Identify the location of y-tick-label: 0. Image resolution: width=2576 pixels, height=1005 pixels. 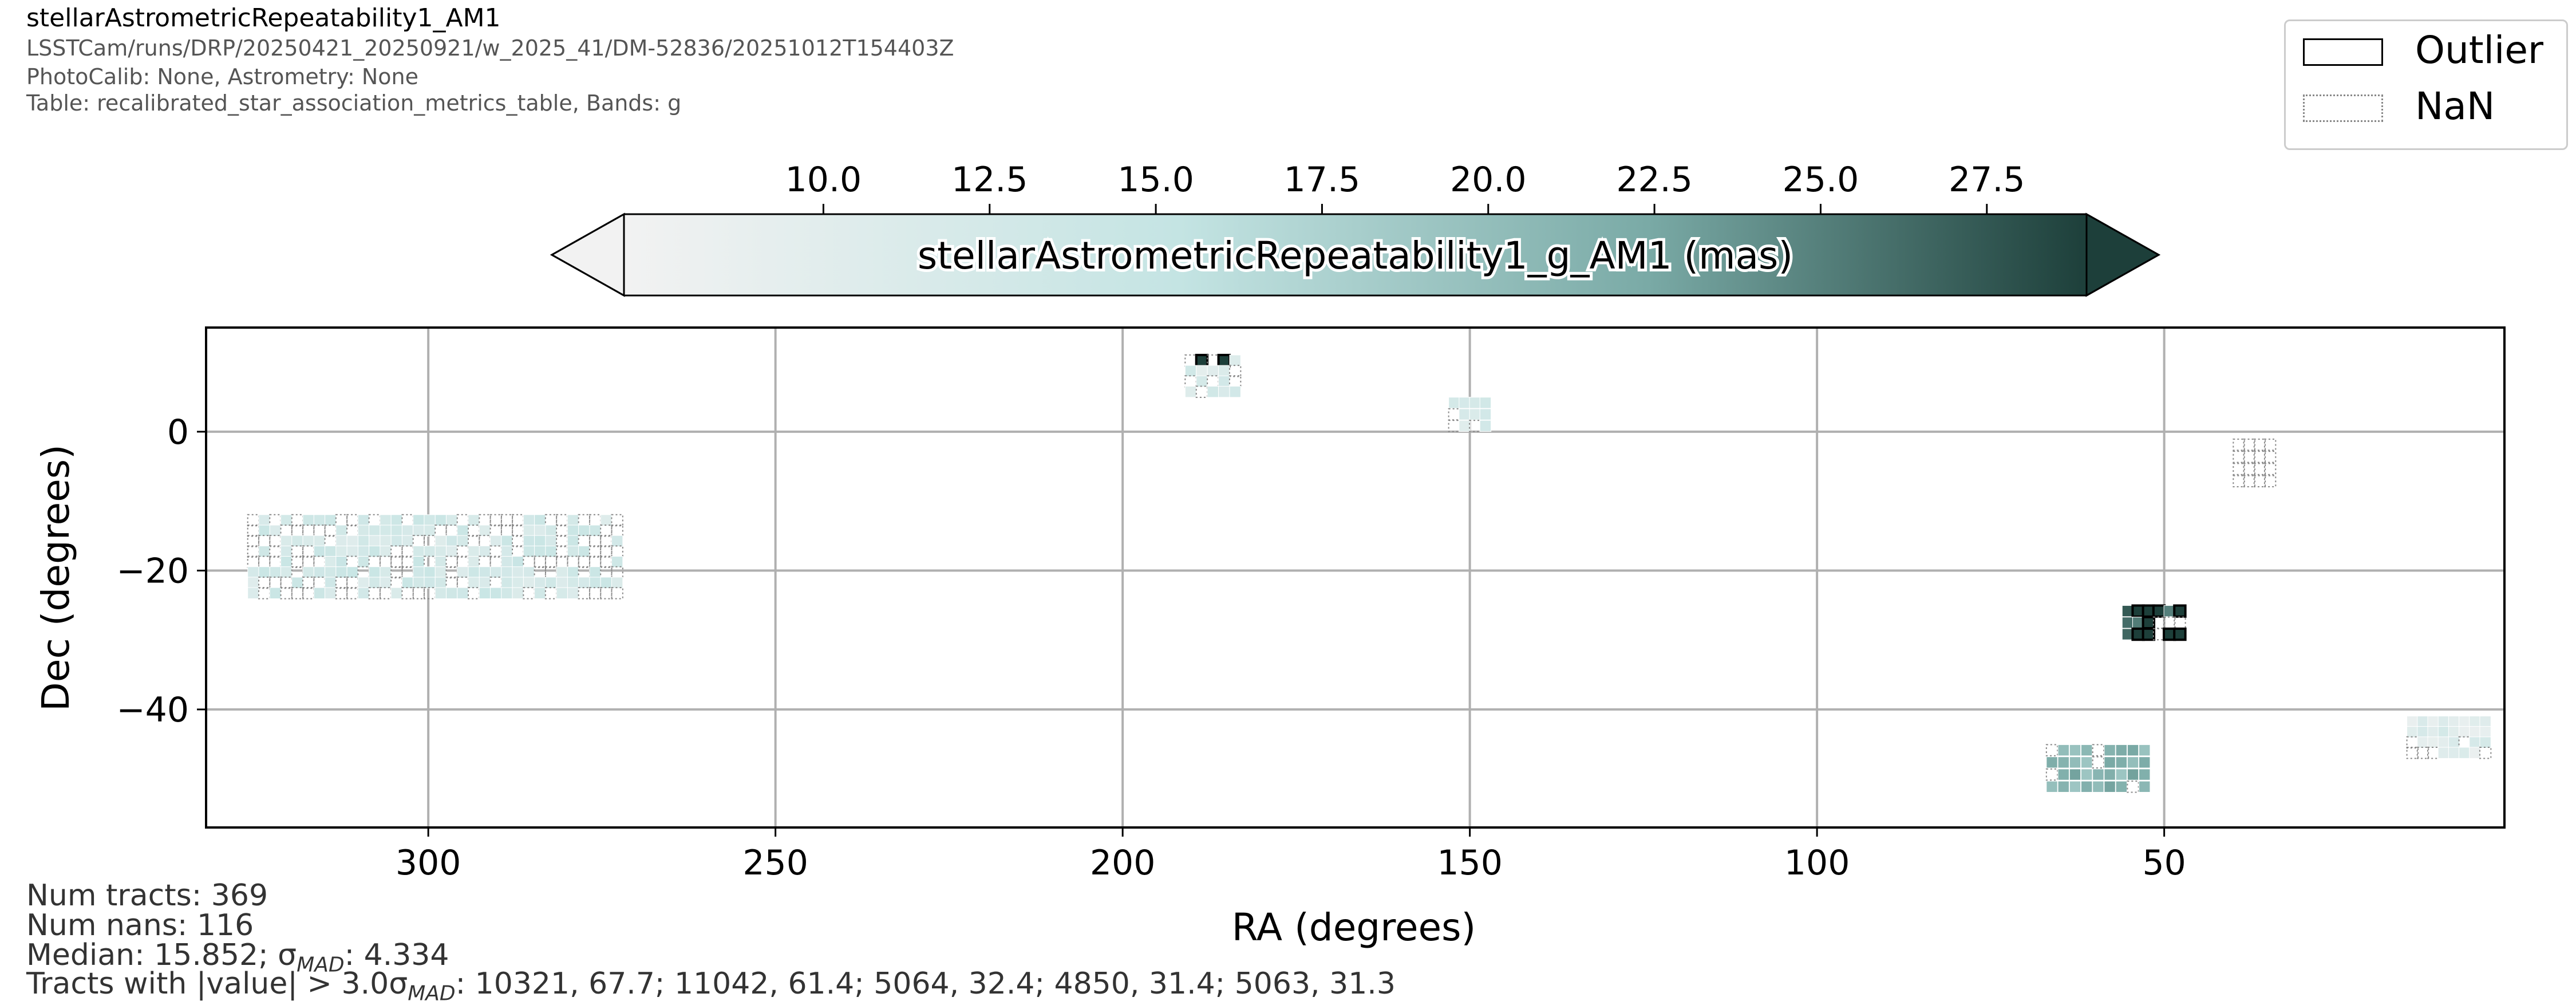
(178, 432).